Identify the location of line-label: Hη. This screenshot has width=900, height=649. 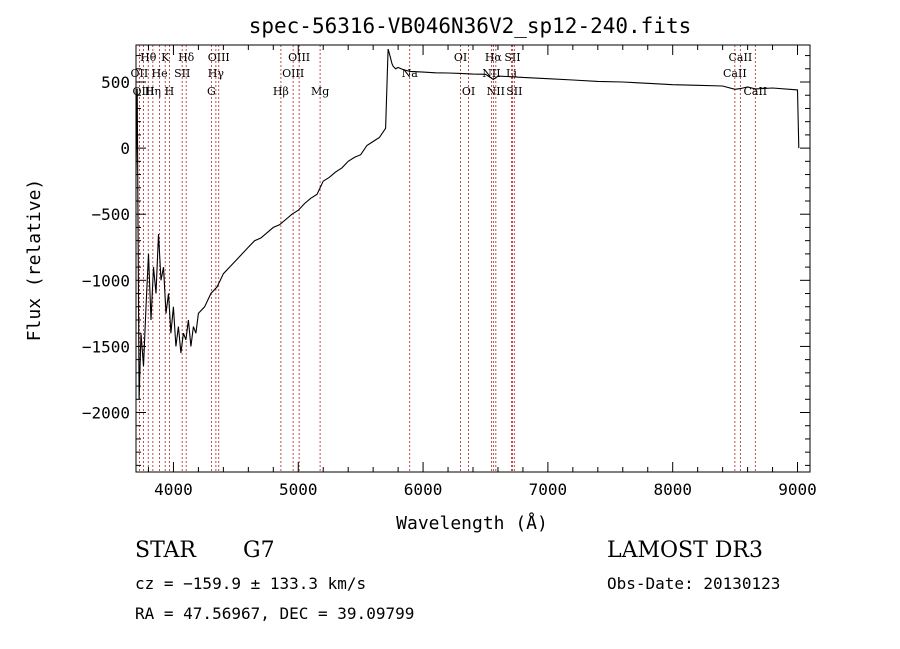
(153, 91).